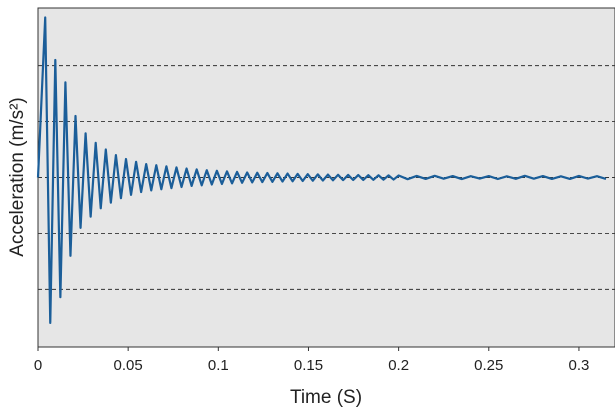 The height and width of the screenshot is (413, 615). What do you see at coordinates (308, 365) in the screenshot?
I see `x-tick-label: 0.15` at bounding box center [308, 365].